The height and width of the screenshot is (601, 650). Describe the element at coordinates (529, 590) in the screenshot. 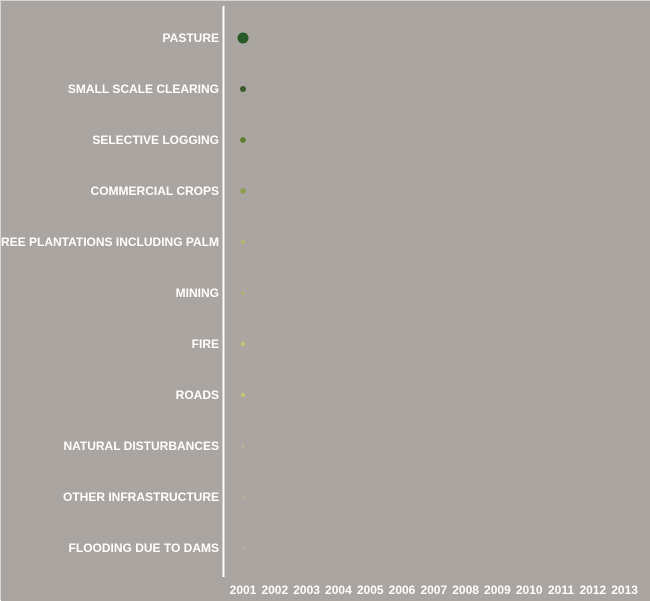

I see `year-tick-label: 2010` at that location.